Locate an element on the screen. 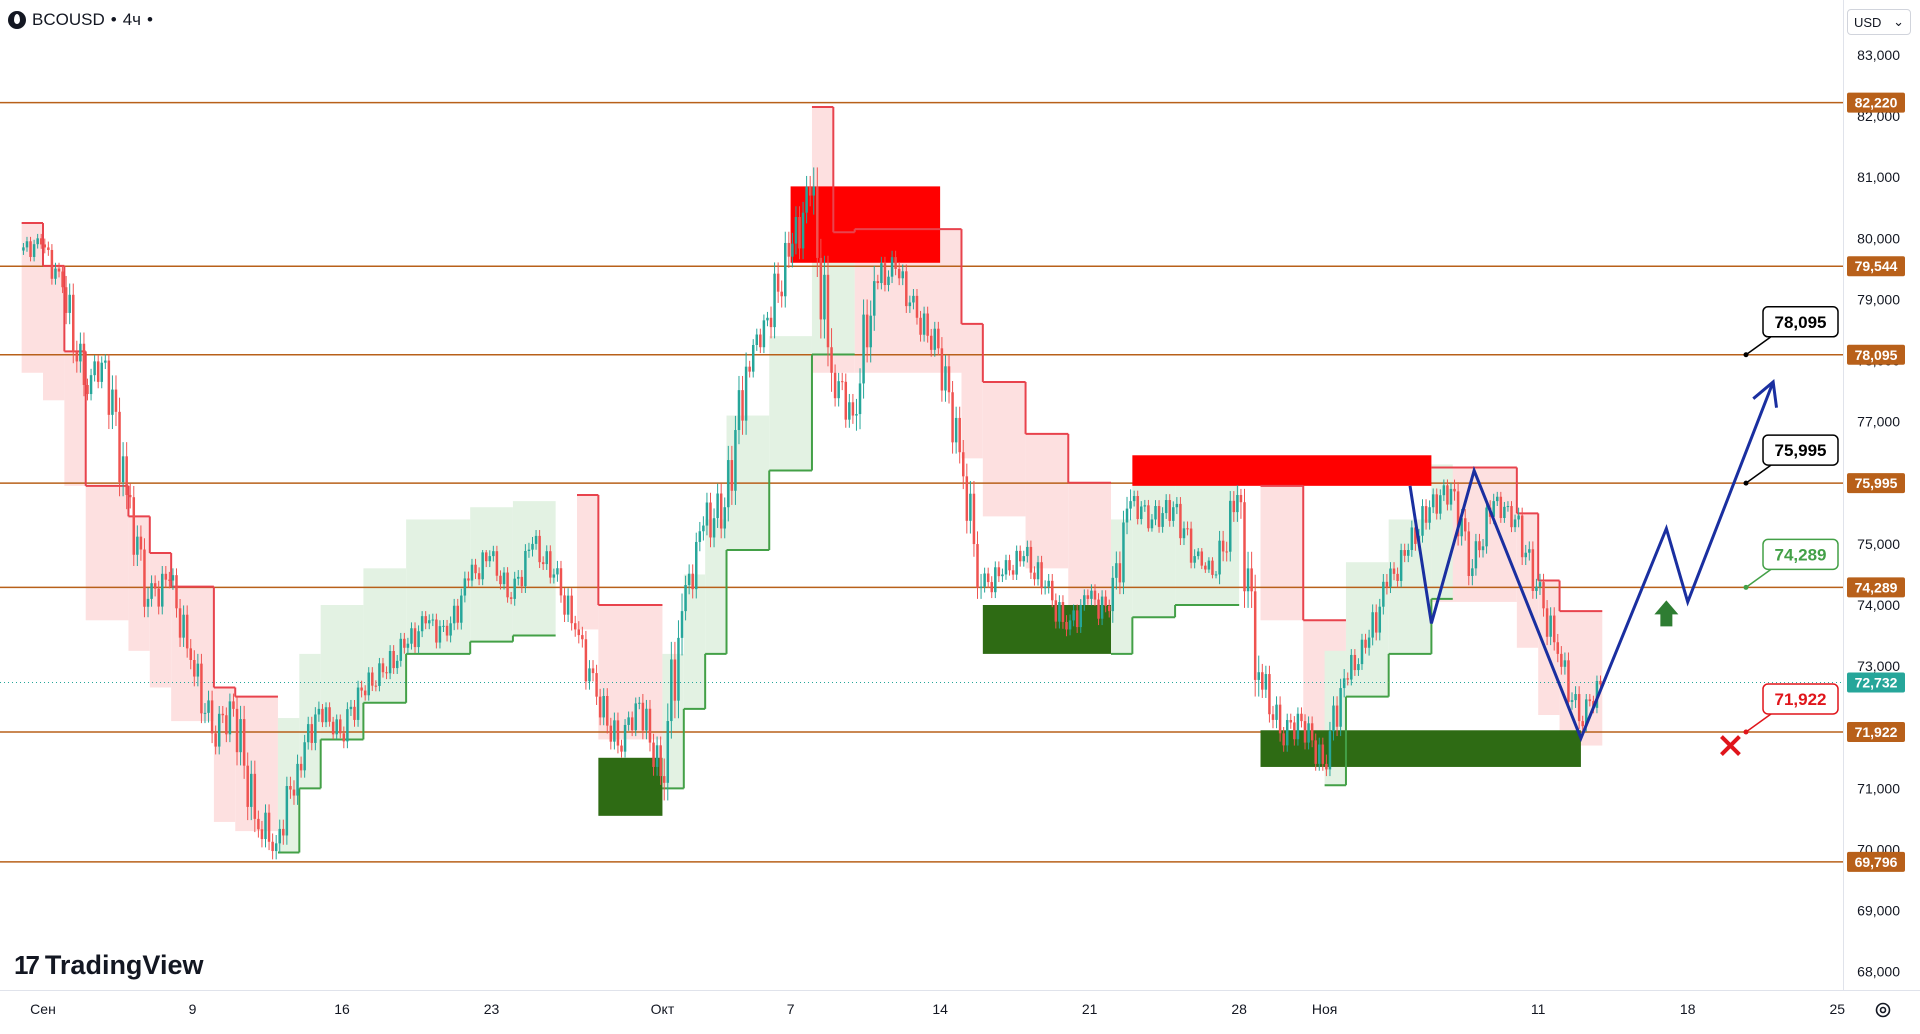  symbol-header: BCOUSD • 4ч • is located at coordinates (80, 20).